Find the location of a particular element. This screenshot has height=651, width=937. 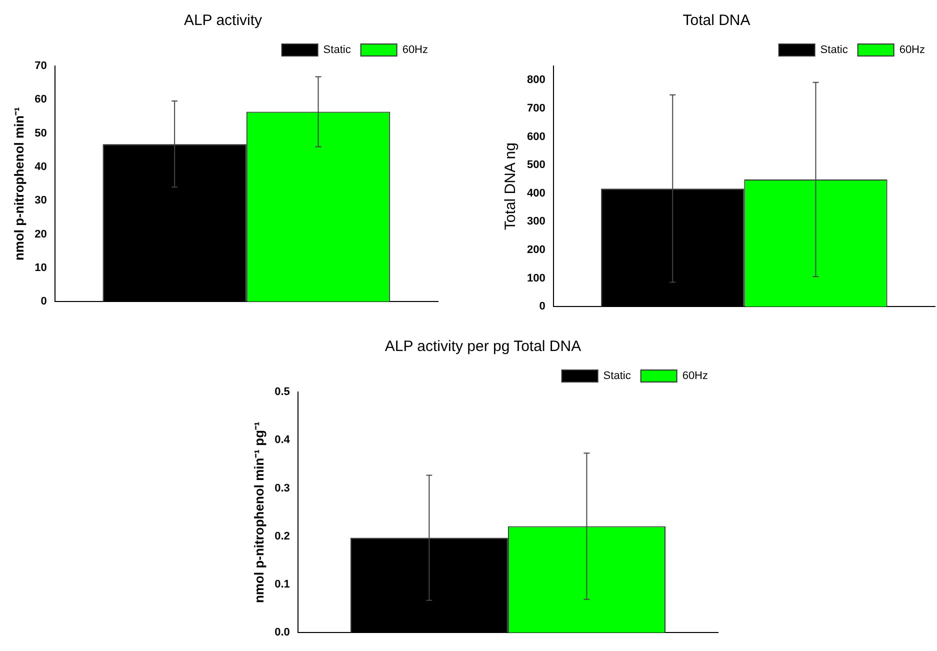

y-tick-label: 700 is located at coordinates (536, 108).